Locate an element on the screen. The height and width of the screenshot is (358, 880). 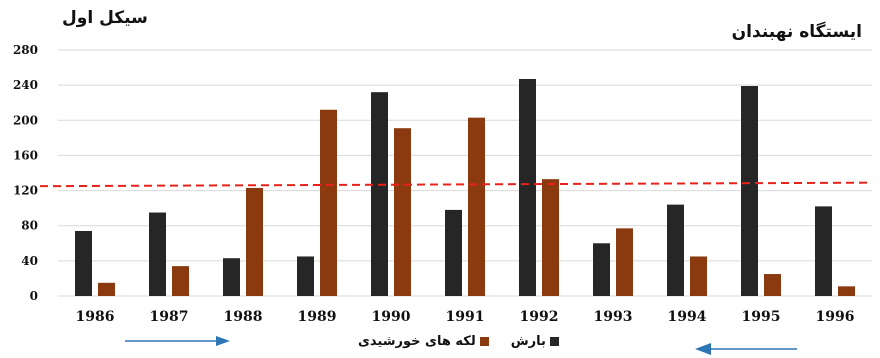
y-tick-label: 240 is located at coordinates (25, 85).